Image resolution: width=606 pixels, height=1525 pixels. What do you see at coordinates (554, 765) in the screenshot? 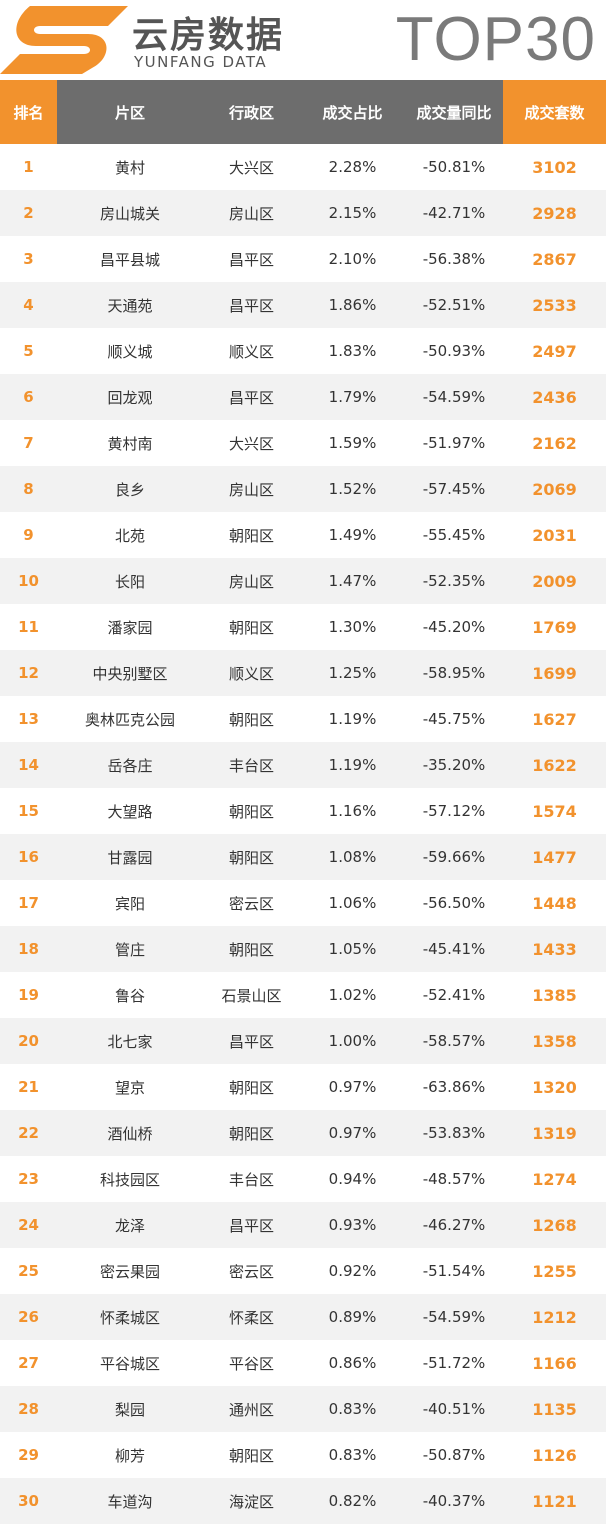
I see `count-cell: 1622` at bounding box center [554, 765].